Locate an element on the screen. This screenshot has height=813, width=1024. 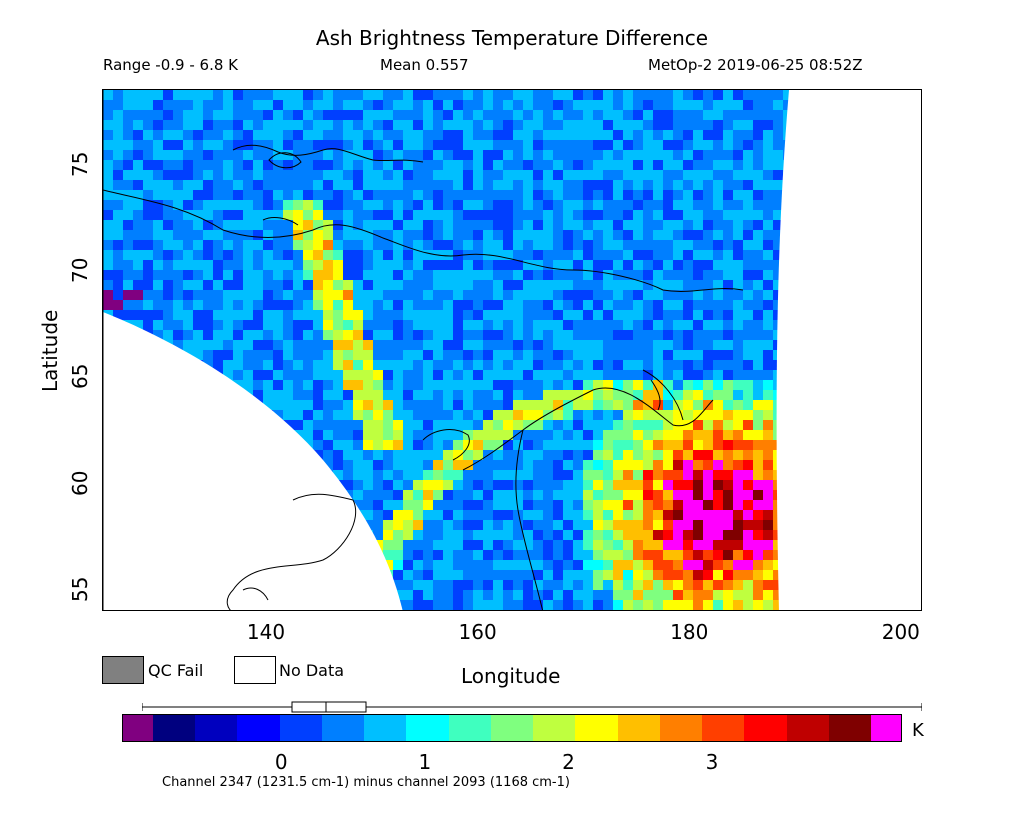
colorbar-unit: K is located at coordinates (918, 730).